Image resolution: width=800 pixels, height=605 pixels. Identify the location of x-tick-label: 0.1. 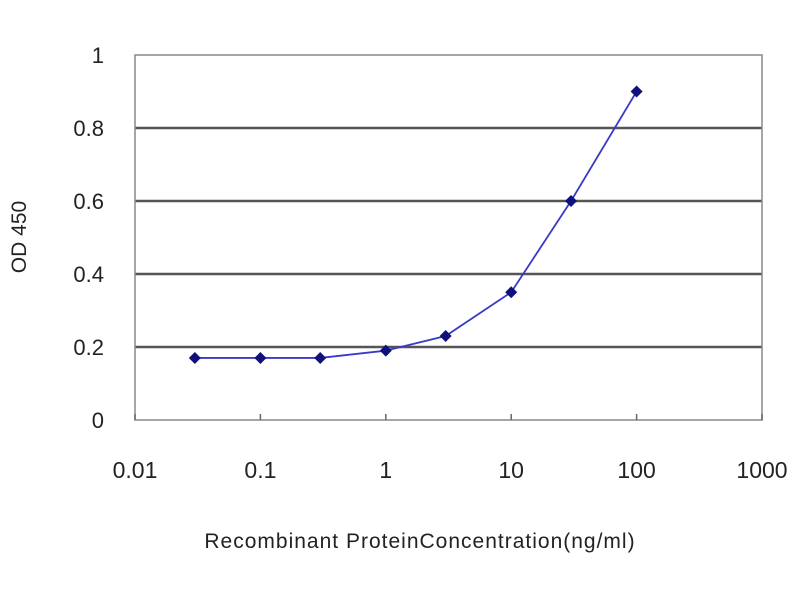
(260, 470).